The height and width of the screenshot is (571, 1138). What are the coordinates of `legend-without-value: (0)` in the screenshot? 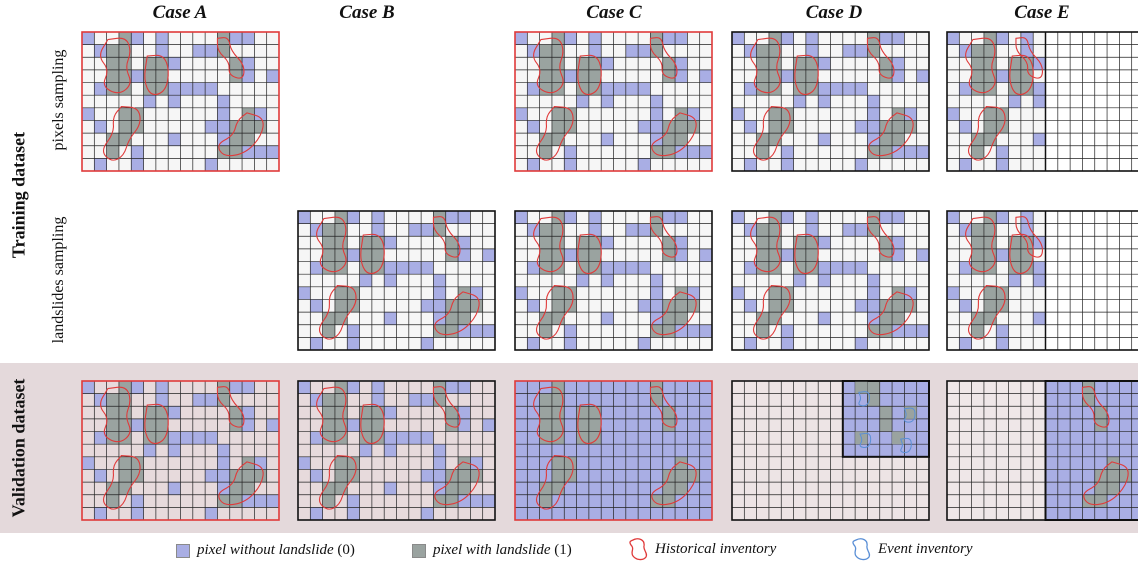 It's located at (346, 550).